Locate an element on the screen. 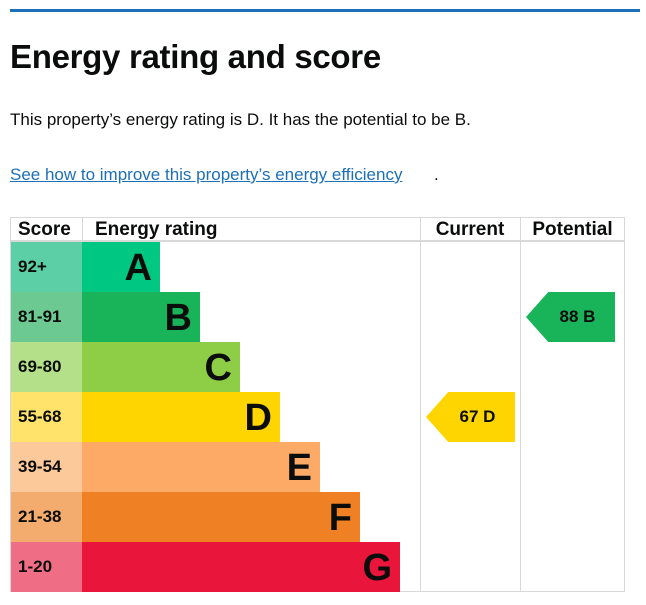 This screenshot has height=605, width=646. header-energy-rating: Energy rating is located at coordinates (156, 229).